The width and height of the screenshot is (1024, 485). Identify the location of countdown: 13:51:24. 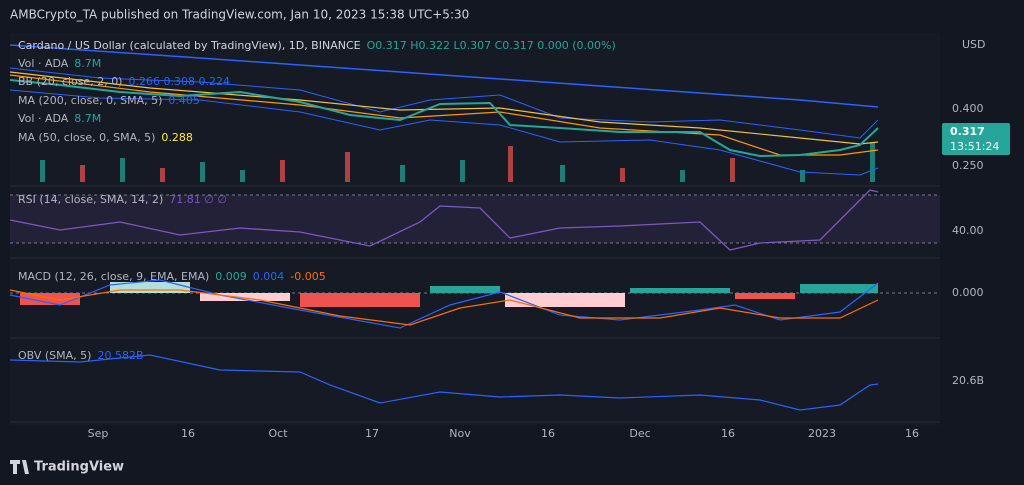
(974, 146).